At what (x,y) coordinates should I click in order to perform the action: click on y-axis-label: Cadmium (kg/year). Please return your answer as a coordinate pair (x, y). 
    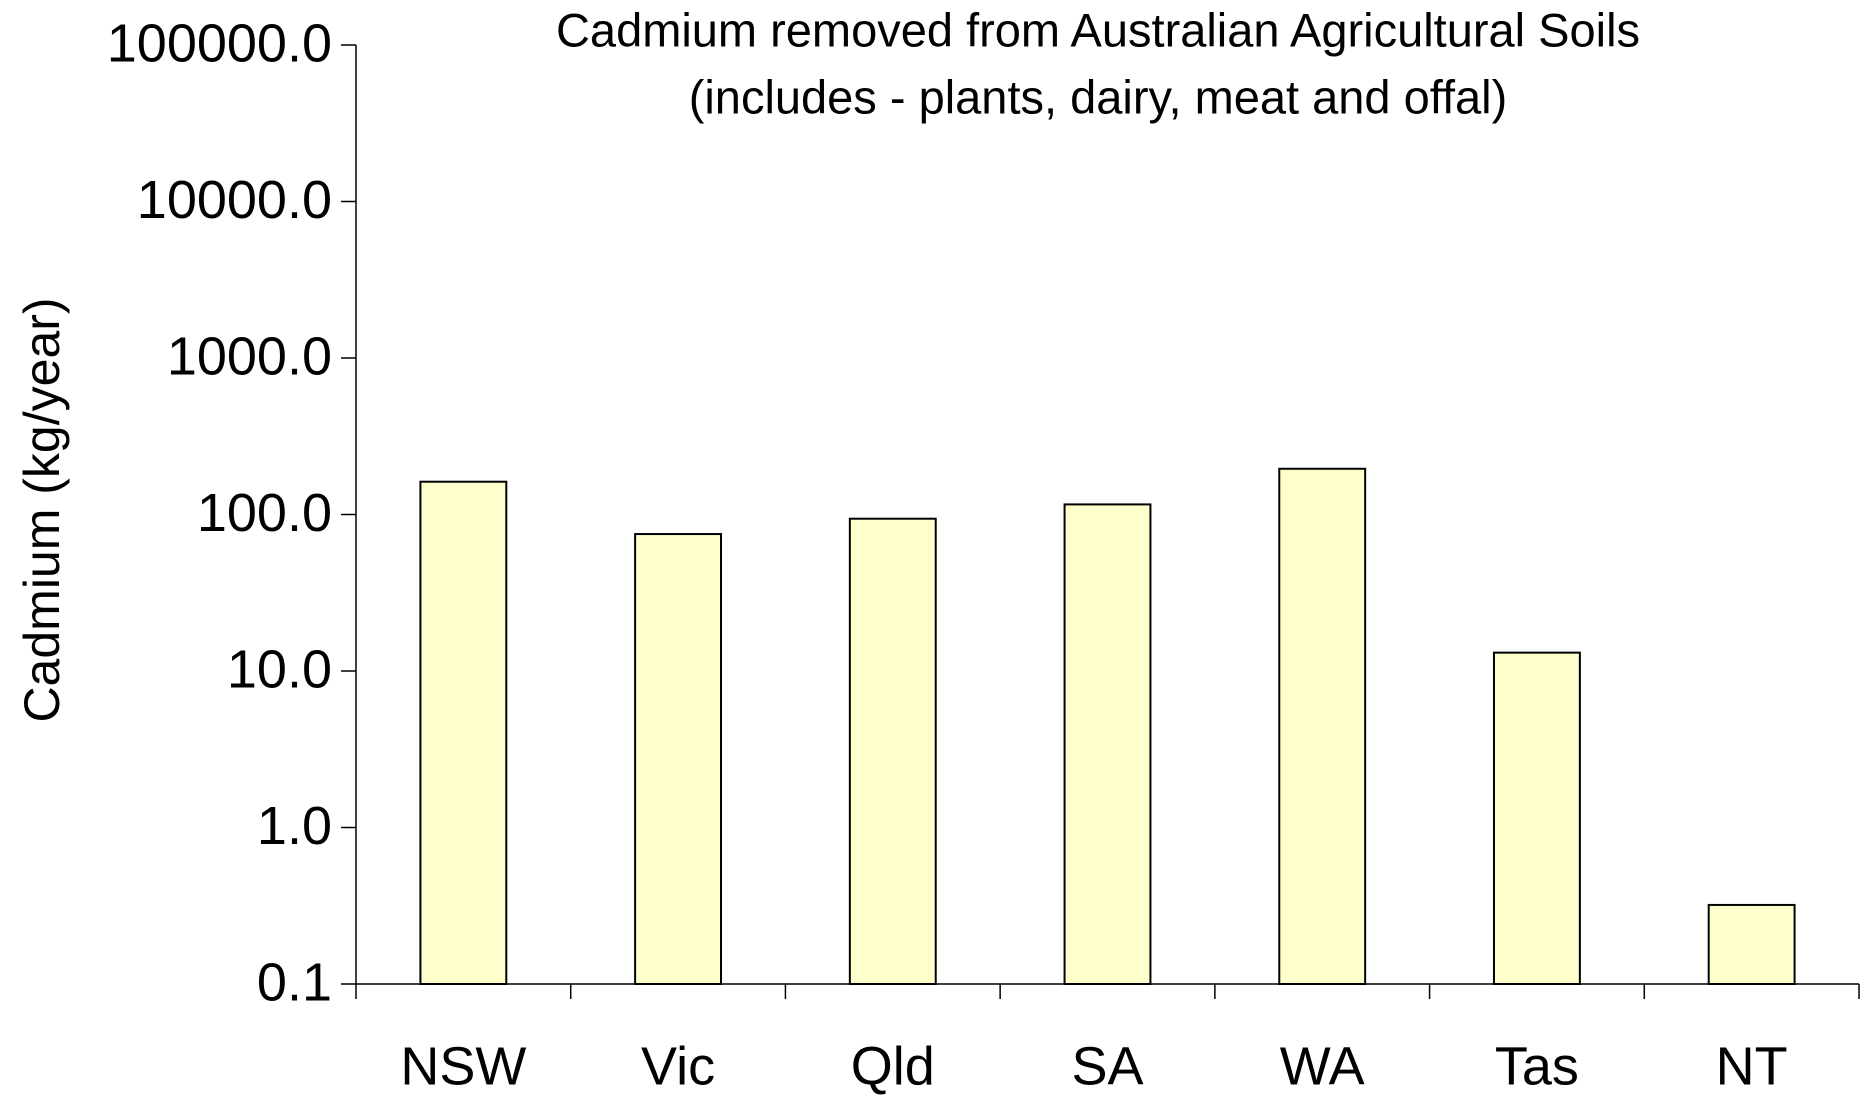
    Looking at the image, I should click on (42, 509).